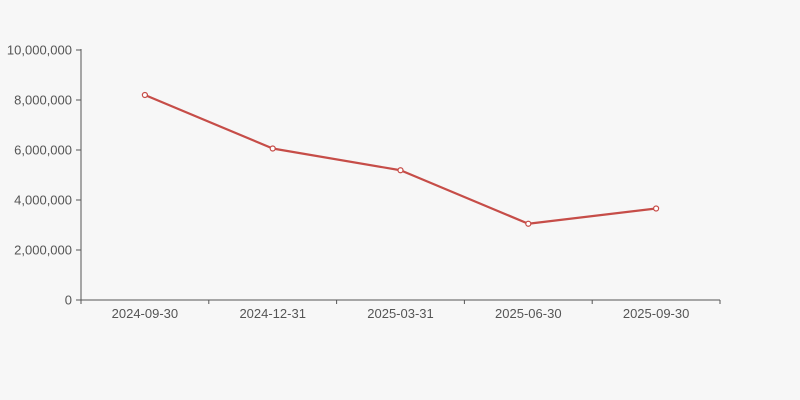 The width and height of the screenshot is (800, 400). I want to click on y-axis-tick-label: 4,000,000, so click(43, 200).